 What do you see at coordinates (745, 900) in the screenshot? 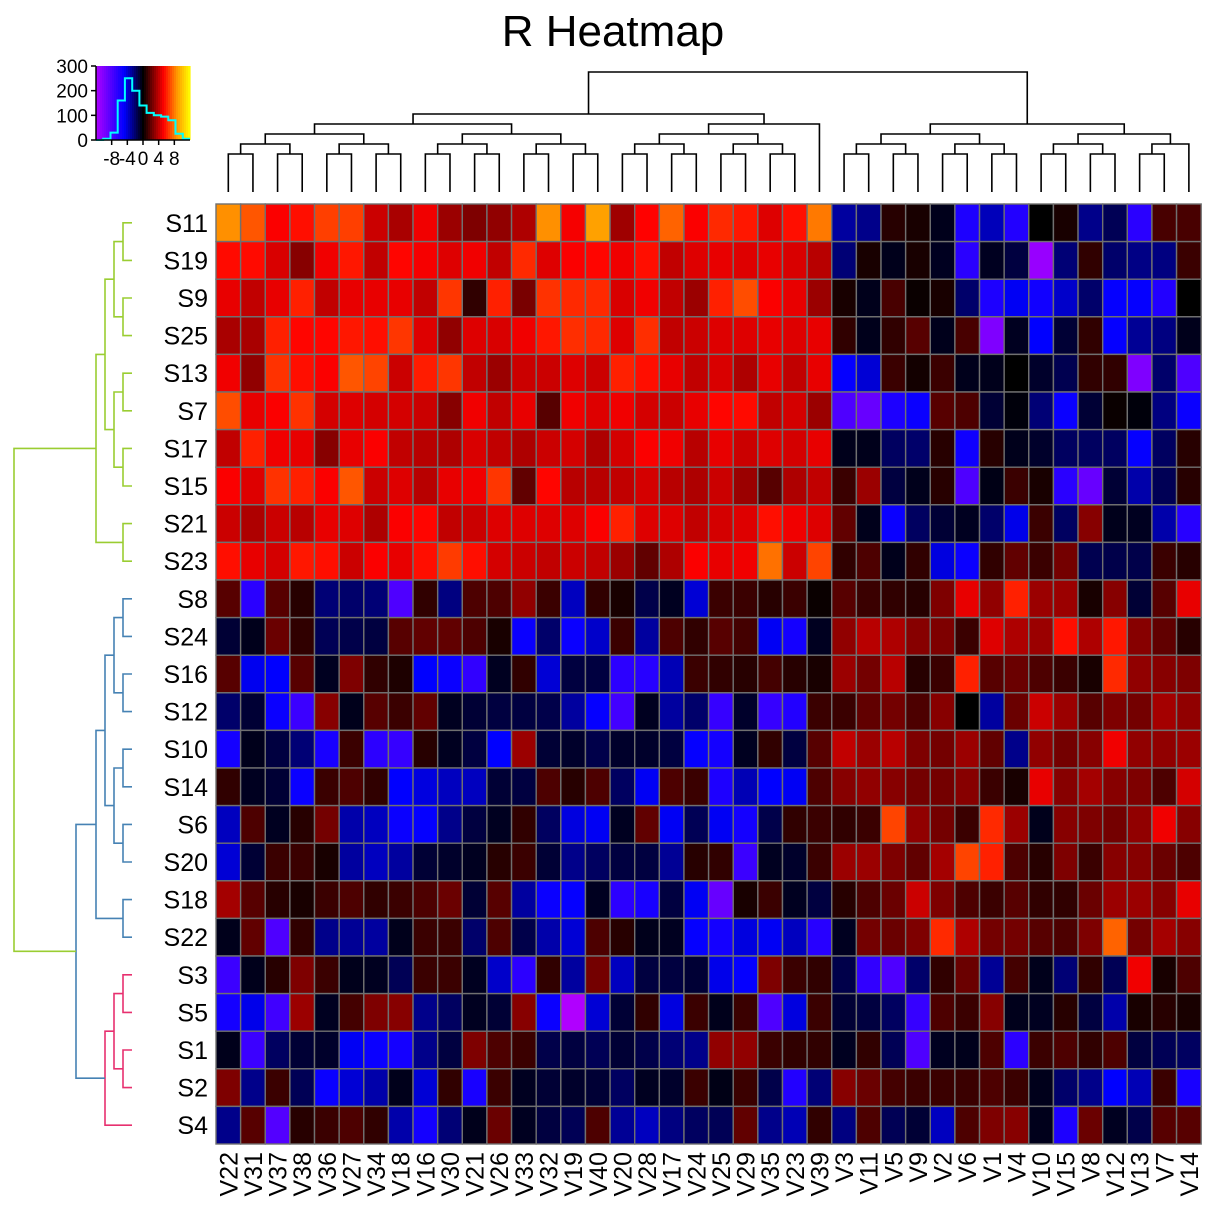
I see `heatmap-cell-S18-V29` at bounding box center [745, 900].